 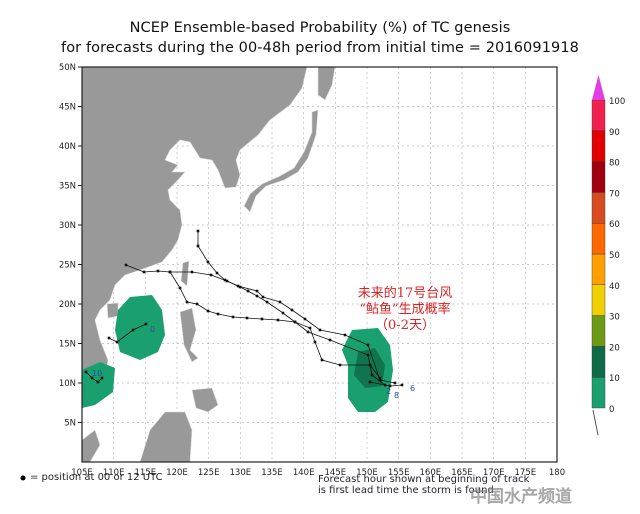 I want to click on lat-label: 50N, so click(x=67, y=68).